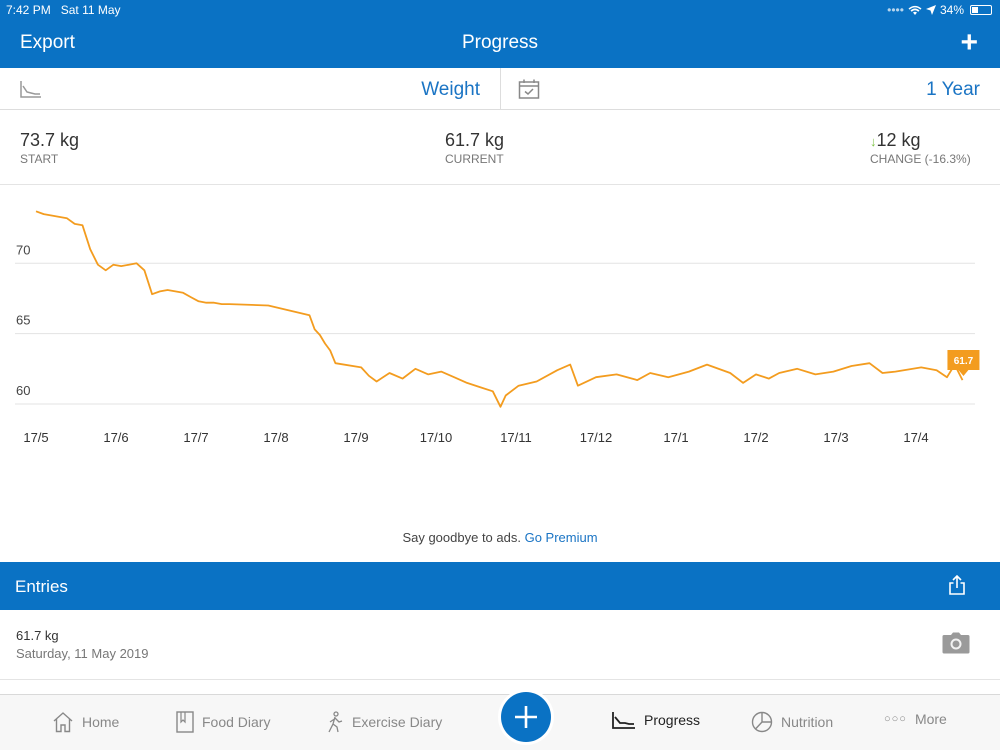 Image resolution: width=1000 pixels, height=750 pixels. Describe the element at coordinates (895, 10) in the screenshot. I see `signal-dots-icon: ••••` at that location.